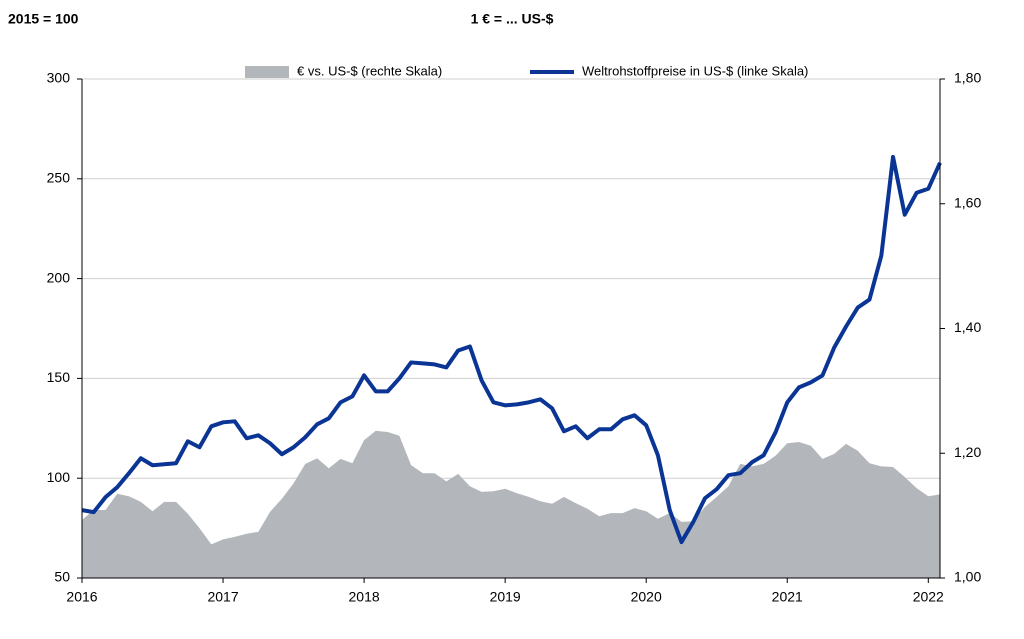 The width and height of the screenshot is (1024, 639). I want to click on chart-title: 1 € = ... US-$, so click(512, 19).